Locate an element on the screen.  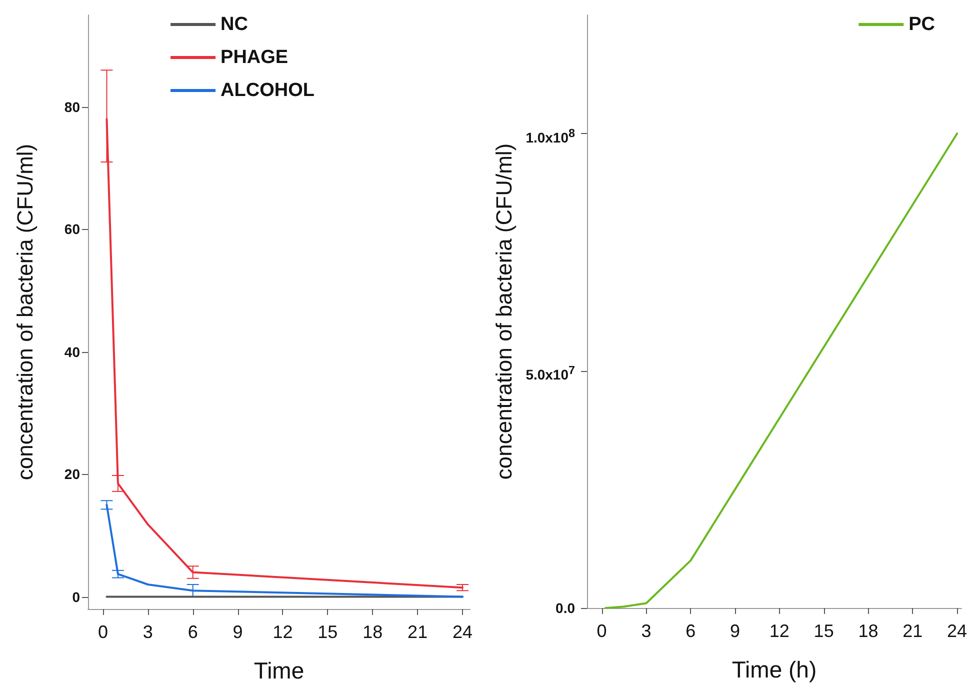
y-tick-label: 60 is located at coordinates (72, 229).